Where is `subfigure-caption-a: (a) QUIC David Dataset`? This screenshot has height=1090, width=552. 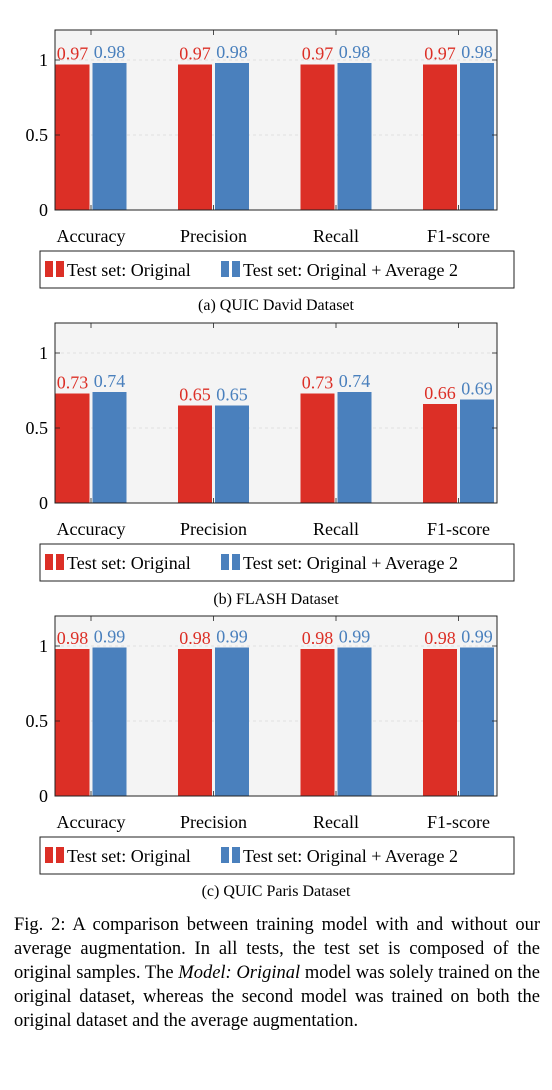 subfigure-caption-a: (a) QUIC David Dataset is located at coordinates (276, 305).